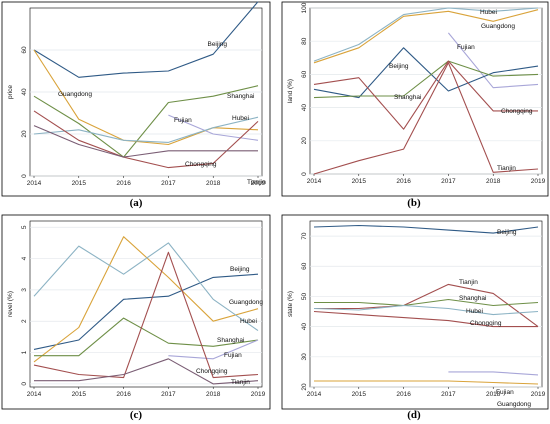 Image resolution: width=550 pixels, height=424 pixels. I want to click on panel-caption: (d), so click(414, 415).